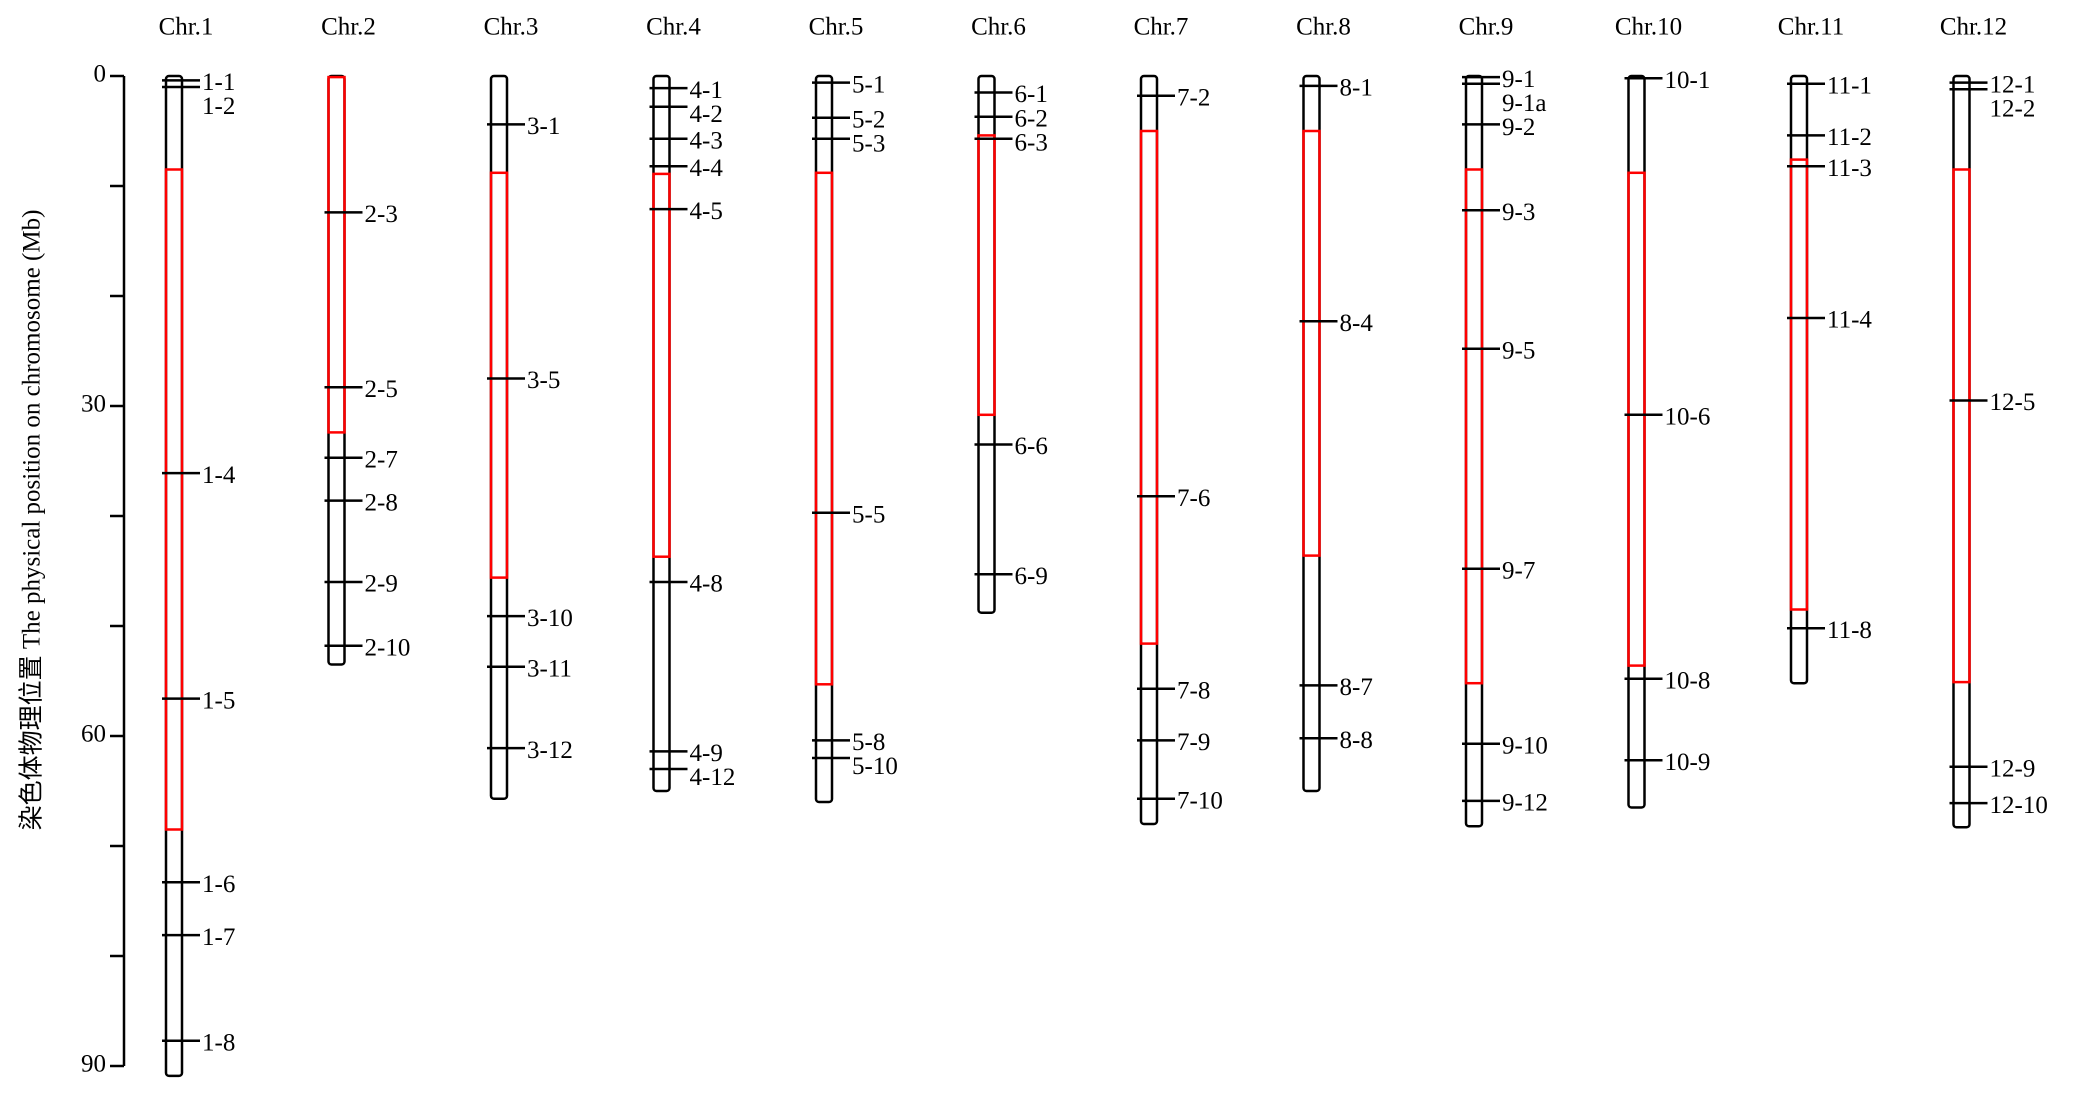  What do you see at coordinates (1356, 687) in the screenshot?
I see `marker-label: 8-7` at bounding box center [1356, 687].